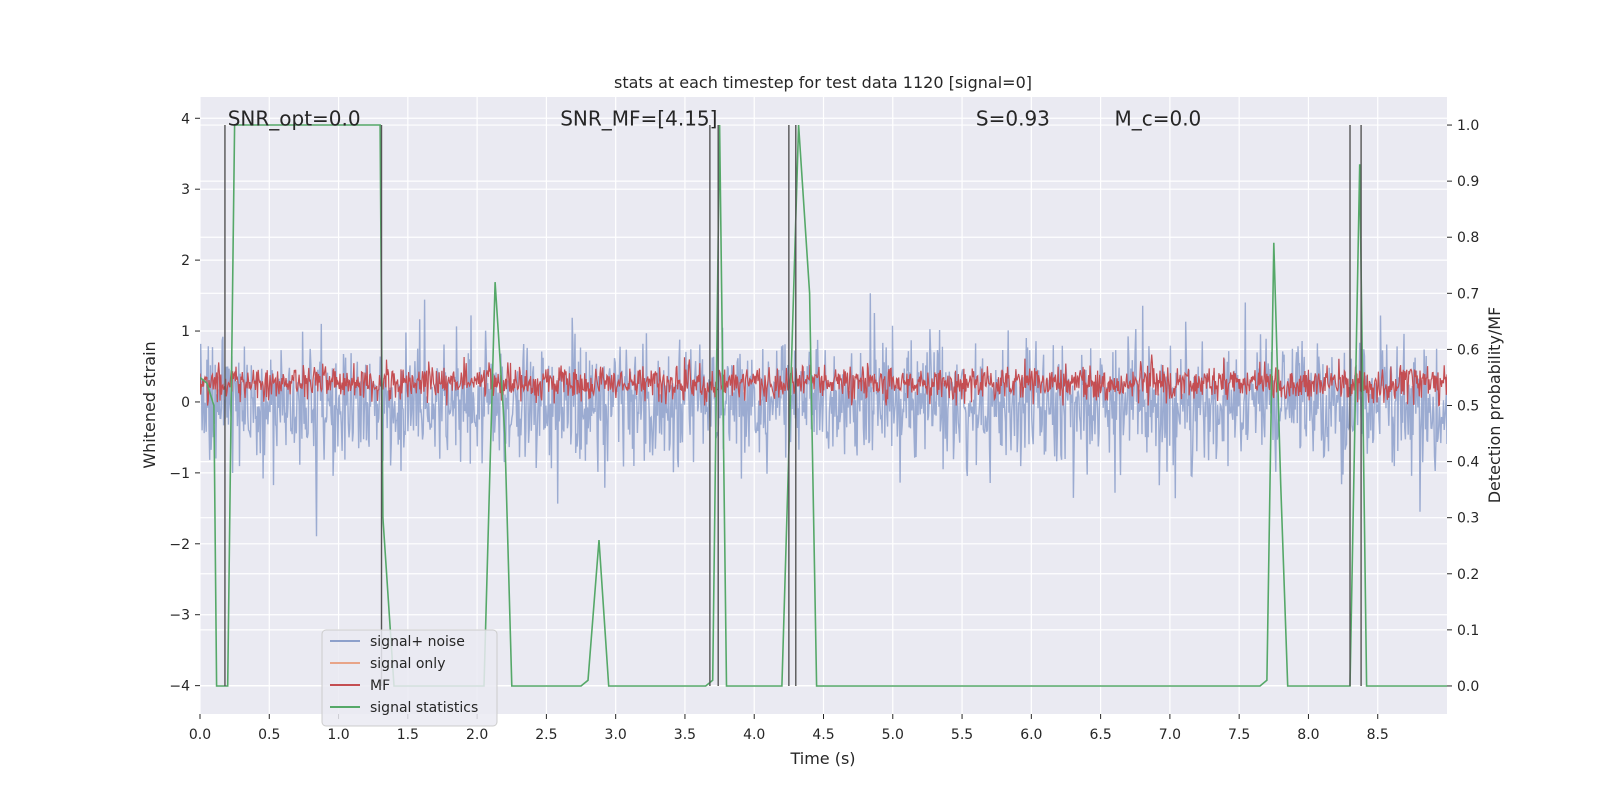  What do you see at coordinates (823, 735) in the screenshot?
I see `x-tick-label: 4.5` at bounding box center [823, 735].